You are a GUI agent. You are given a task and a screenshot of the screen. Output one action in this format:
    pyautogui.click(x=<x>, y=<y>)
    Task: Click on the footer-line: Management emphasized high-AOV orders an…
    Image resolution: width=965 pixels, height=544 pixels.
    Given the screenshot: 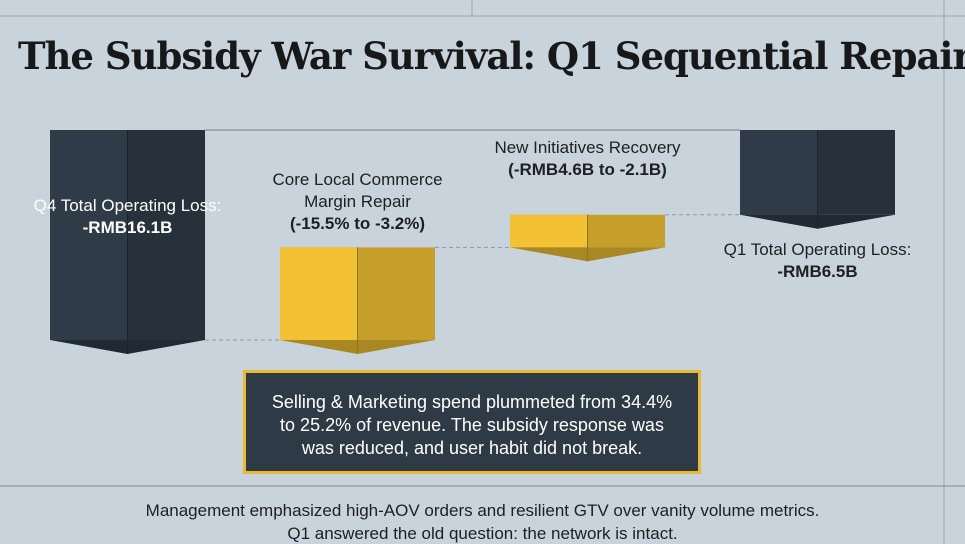 What is the action you would take?
    pyautogui.click(x=482, y=510)
    